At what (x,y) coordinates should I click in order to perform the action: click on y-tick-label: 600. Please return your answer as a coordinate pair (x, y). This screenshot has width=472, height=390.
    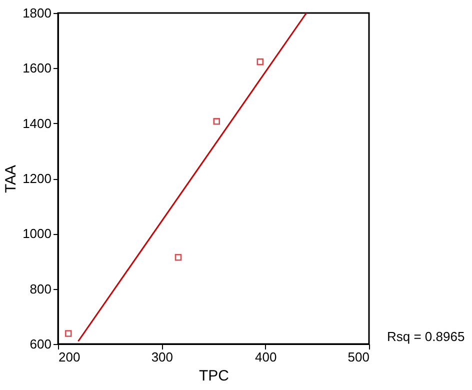
    Looking at the image, I should click on (41, 344).